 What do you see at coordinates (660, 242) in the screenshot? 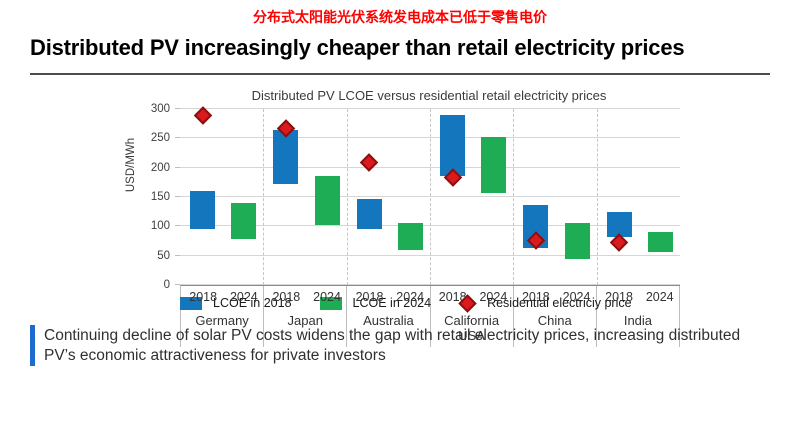
I see `bar-lcoe-in-2024-india` at bounding box center [660, 242].